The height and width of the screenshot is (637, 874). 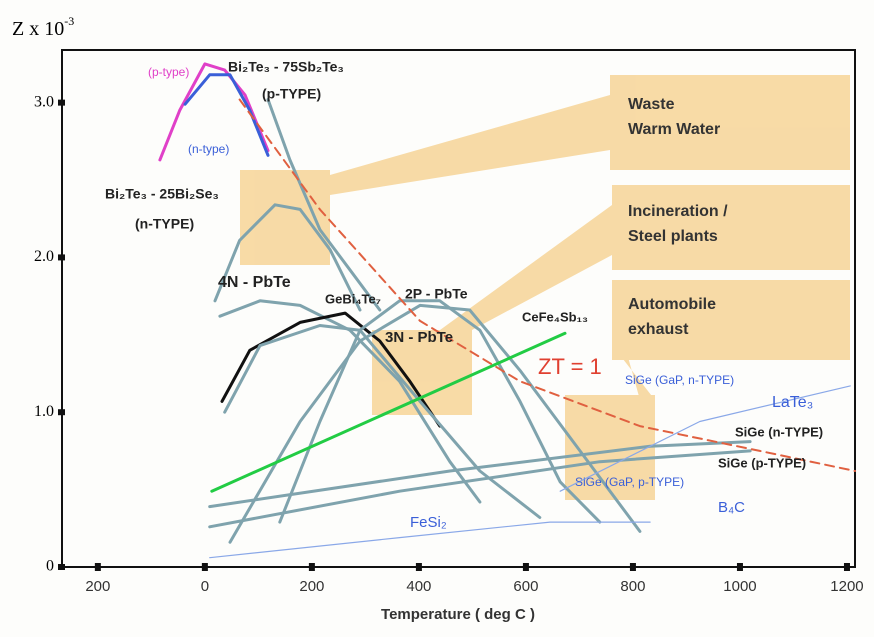 What do you see at coordinates (673, 236) in the screenshot?
I see `box-label: Steel plants` at bounding box center [673, 236].